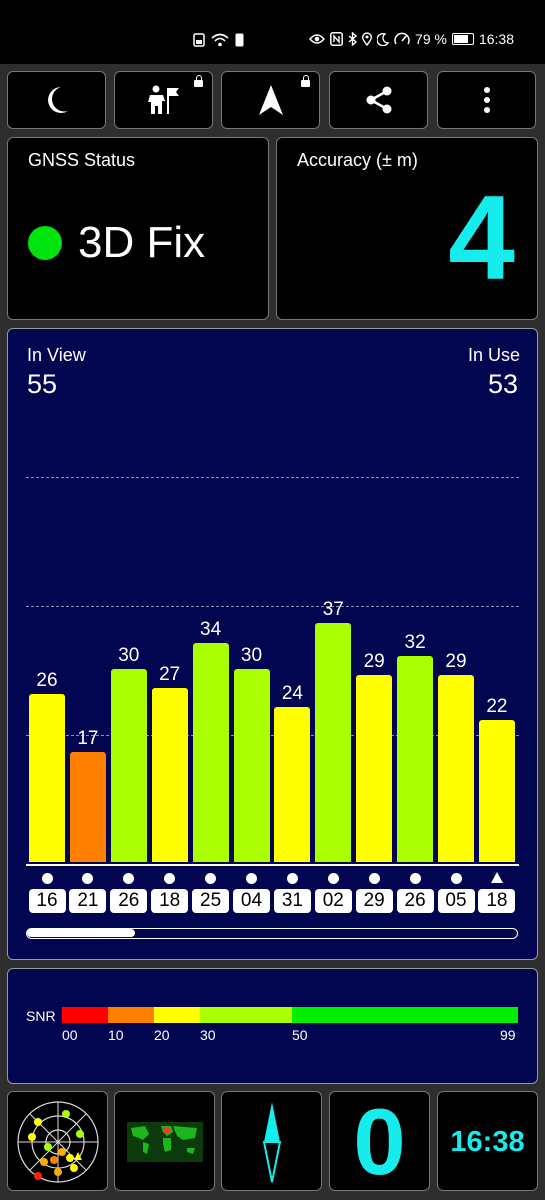  I want to click on satellite-prn-label: 02, so click(333, 901).